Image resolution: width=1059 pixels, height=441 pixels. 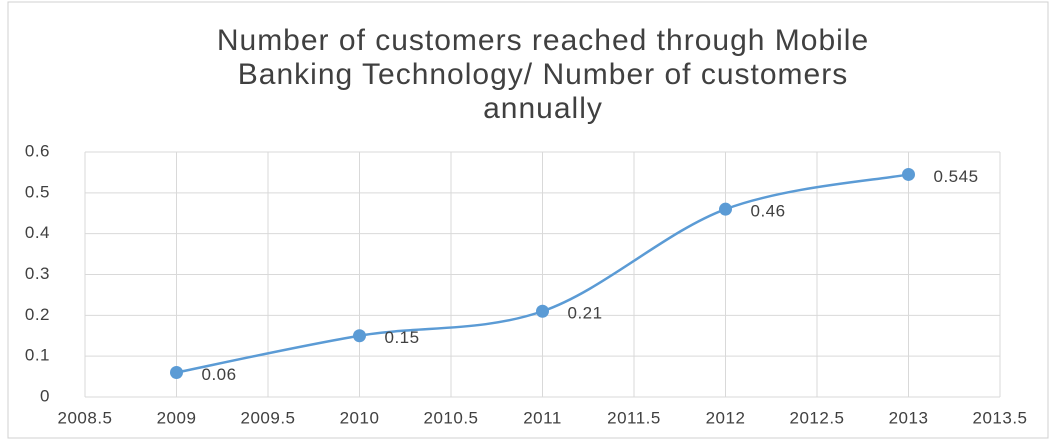 I want to click on x-tick-label: 2012, so click(x=726, y=417).